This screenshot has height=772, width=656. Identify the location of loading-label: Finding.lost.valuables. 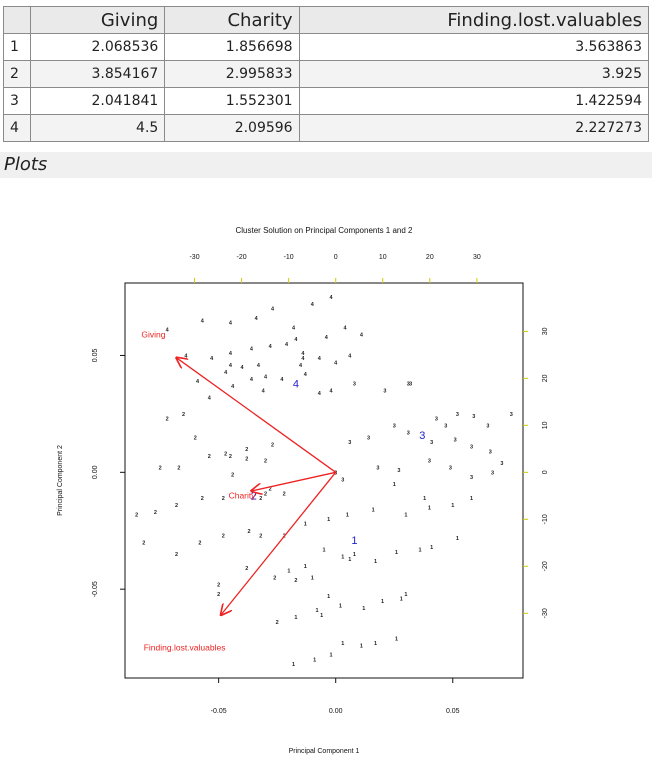
(185, 648).